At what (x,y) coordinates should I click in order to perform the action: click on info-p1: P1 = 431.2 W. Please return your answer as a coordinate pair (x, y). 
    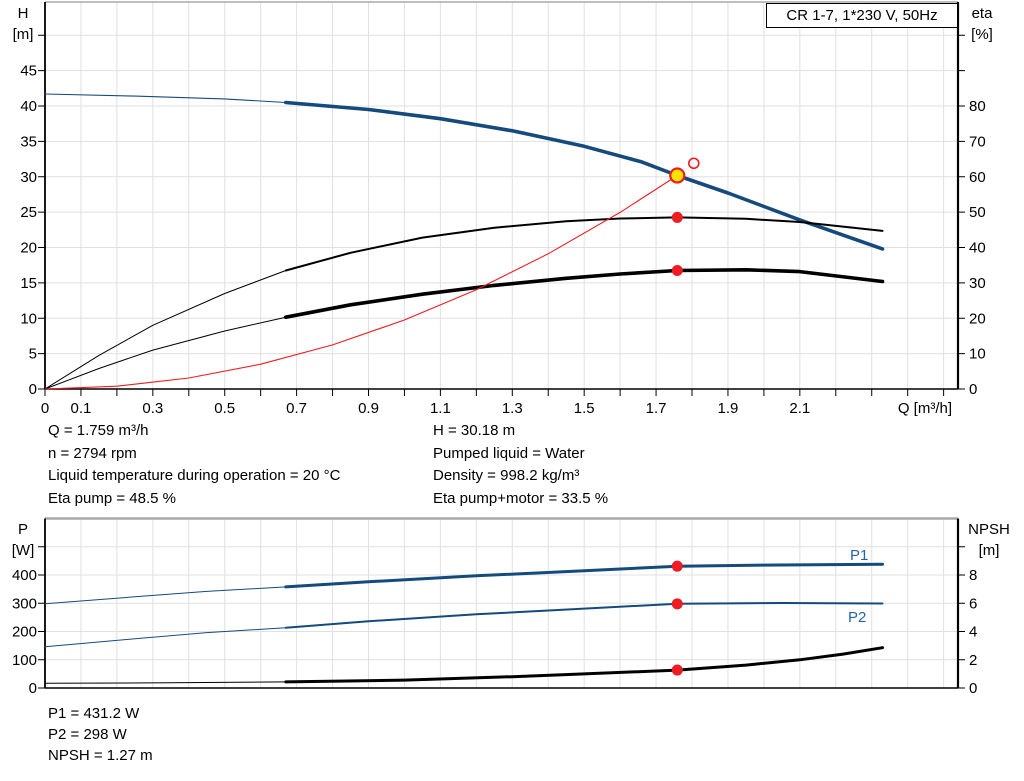
    Looking at the image, I should click on (94, 713).